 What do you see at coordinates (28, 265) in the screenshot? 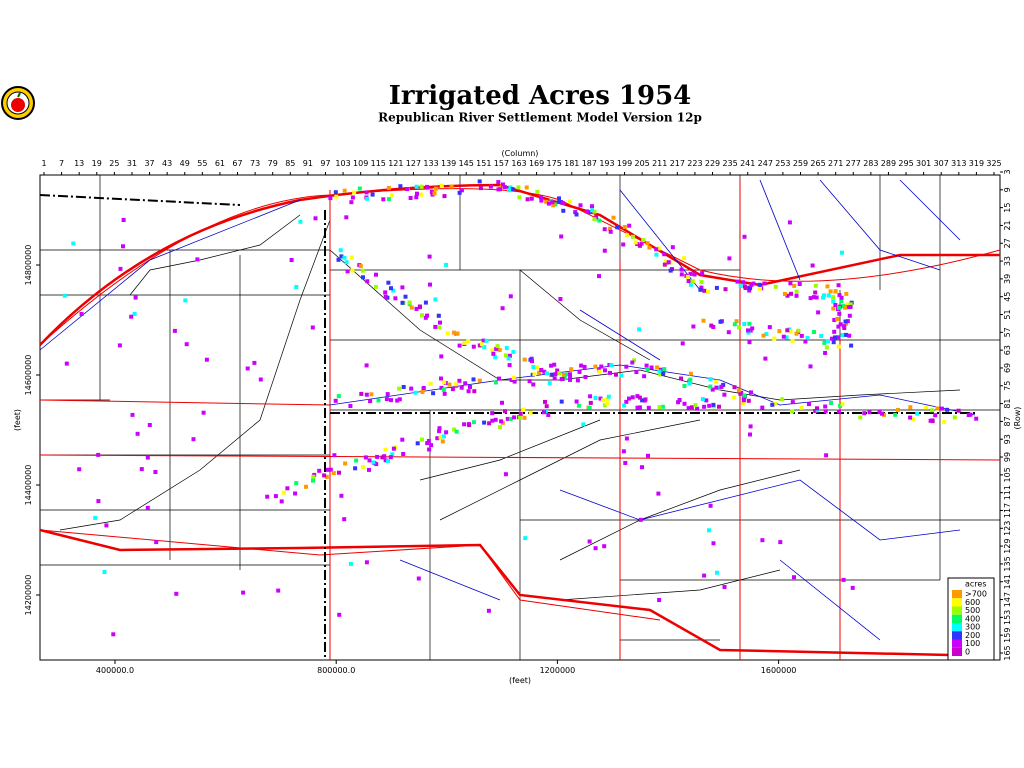
I see `y-feet-label: 14800000` at bounding box center [28, 265].